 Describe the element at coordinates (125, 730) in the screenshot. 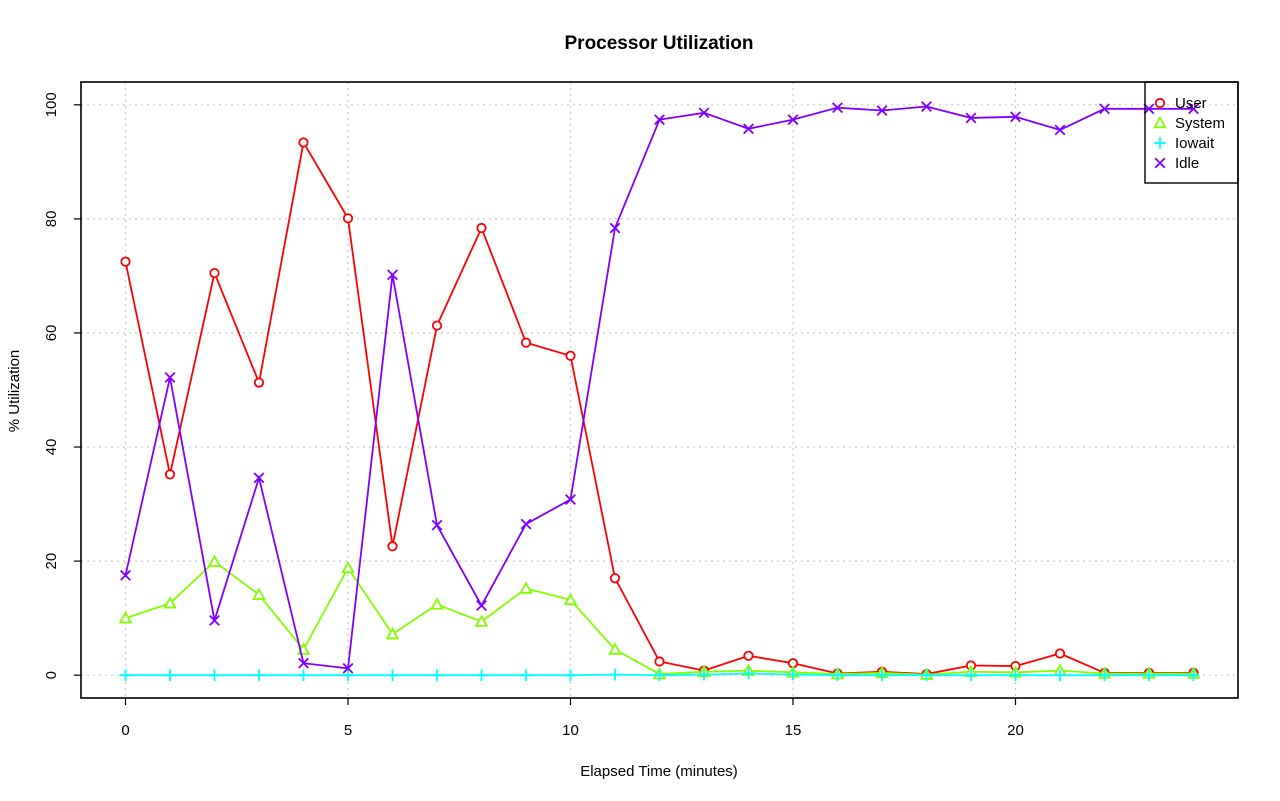

I see `x-tick-label: 0` at that location.